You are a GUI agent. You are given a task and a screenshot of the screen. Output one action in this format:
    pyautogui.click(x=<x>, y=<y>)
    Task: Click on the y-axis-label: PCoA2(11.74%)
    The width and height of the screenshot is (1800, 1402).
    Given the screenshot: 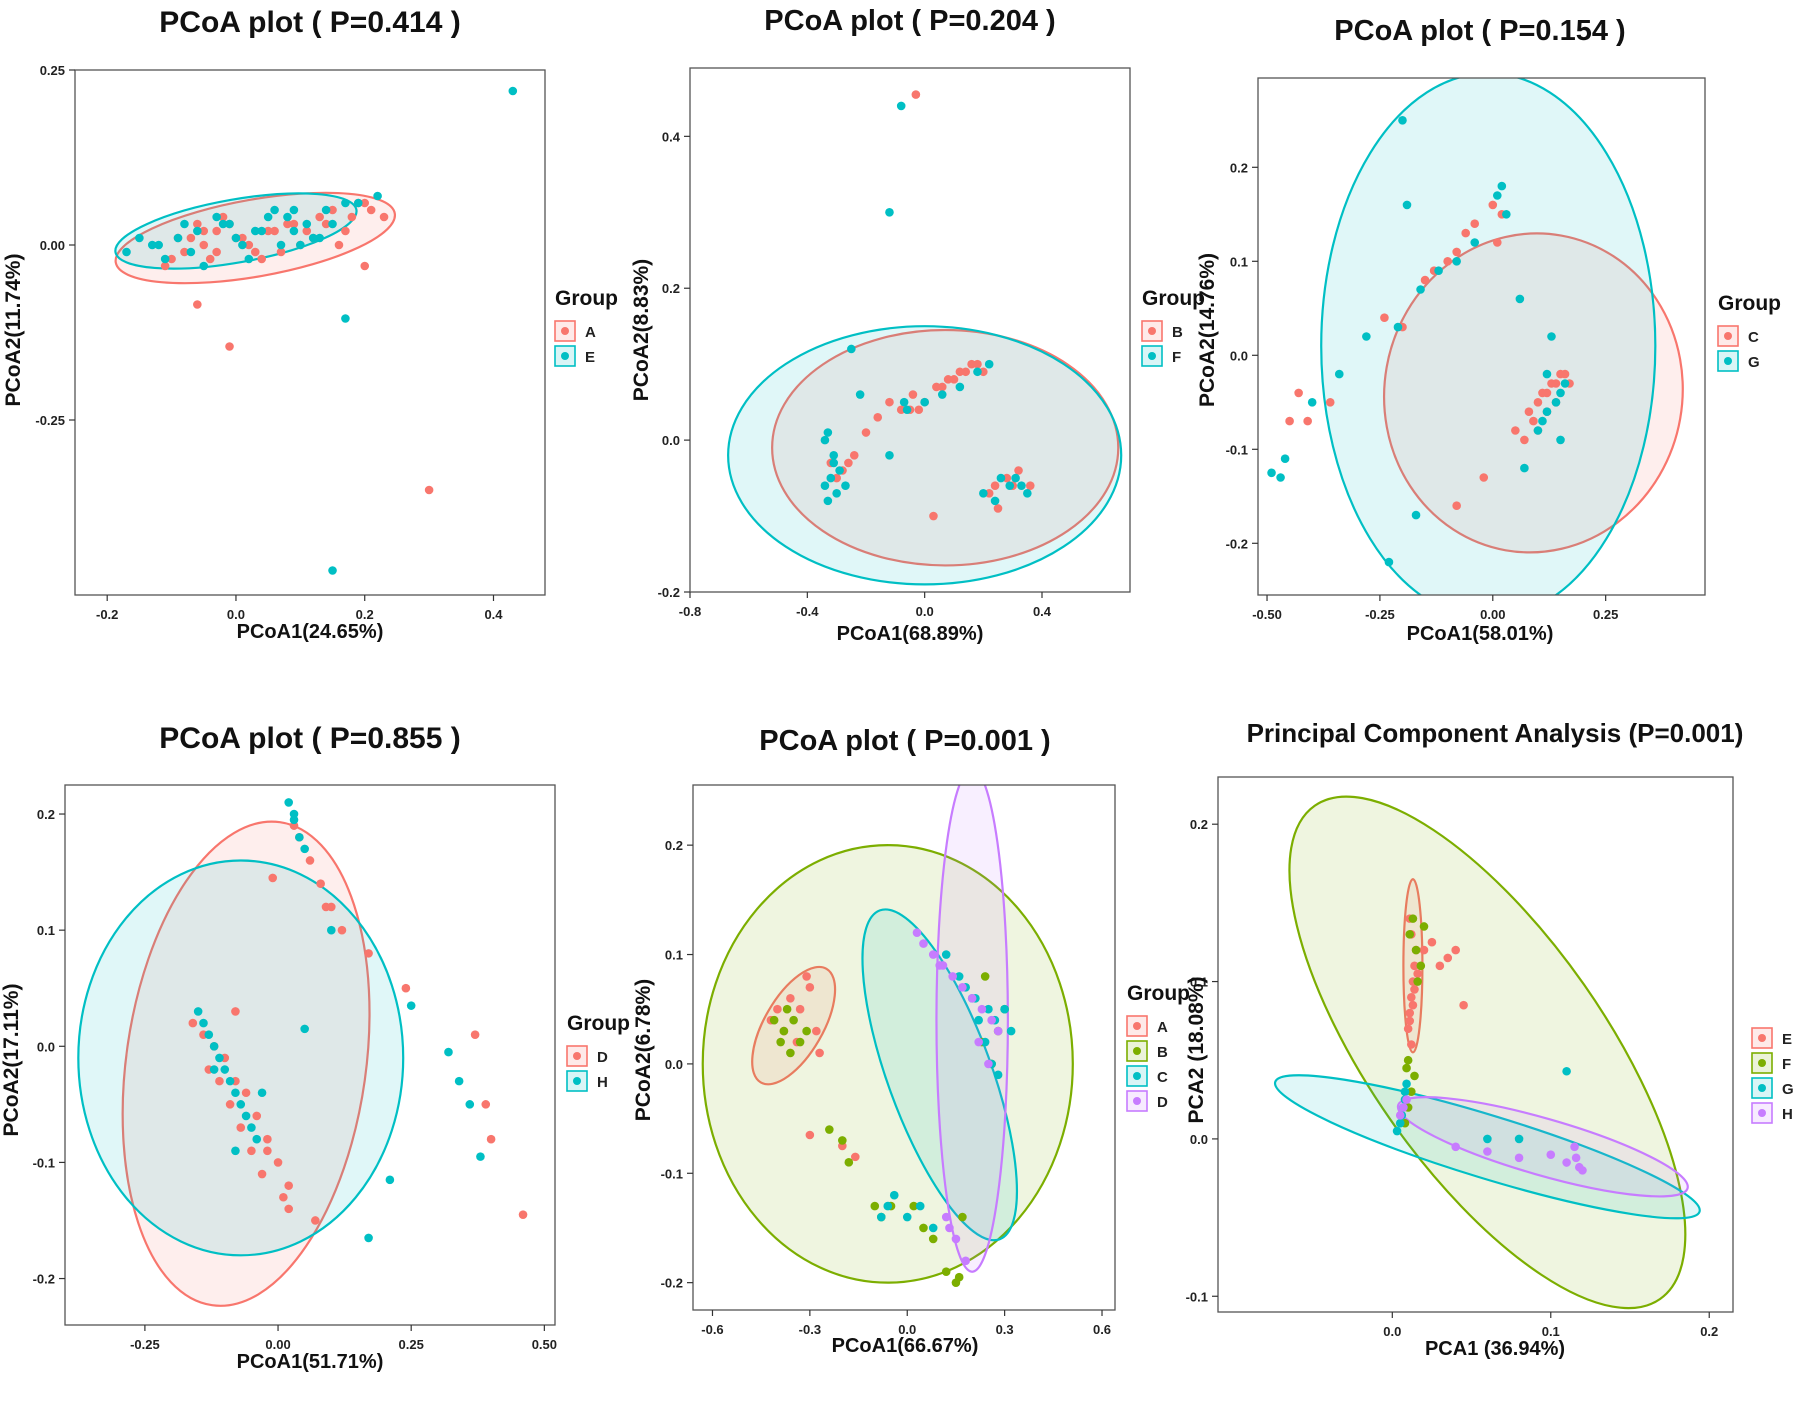 What is the action you would take?
    pyautogui.click(x=13, y=330)
    